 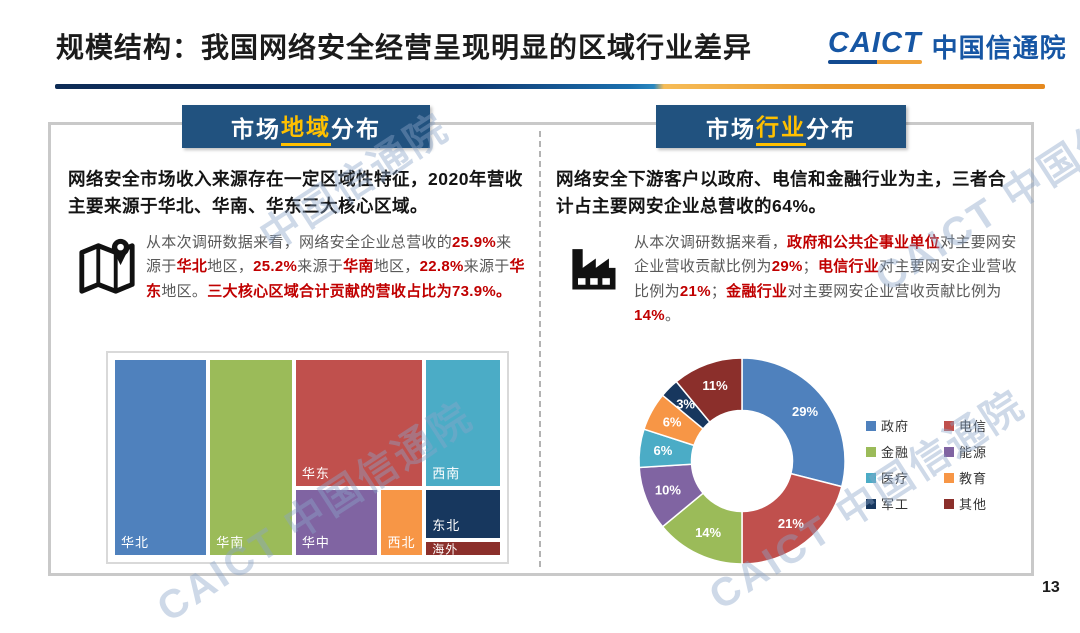 I want to click on treemap-region-label: 华北, so click(x=135, y=542).